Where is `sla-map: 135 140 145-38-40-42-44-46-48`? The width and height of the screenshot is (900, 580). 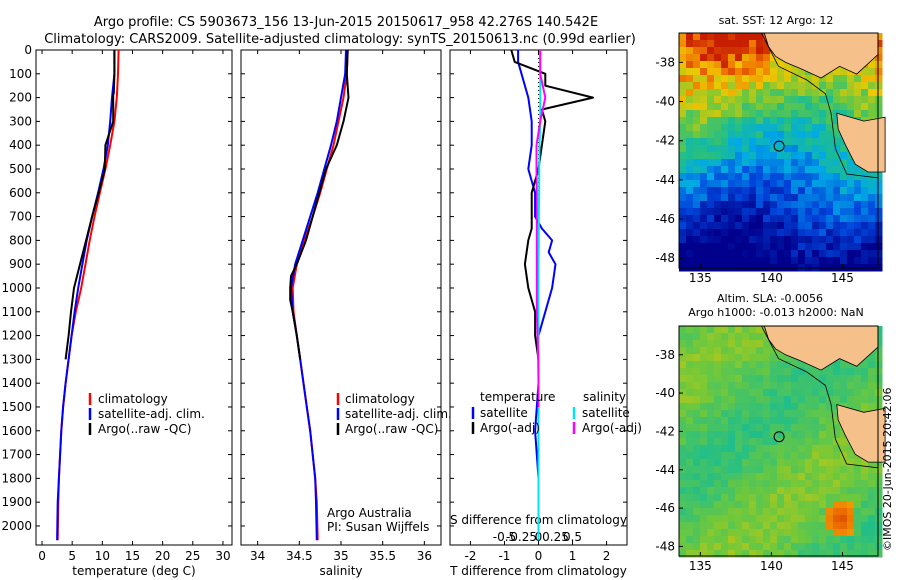 sla-map: 135 140 145-38-40-42-44-46-48 is located at coordinates (770, 449).